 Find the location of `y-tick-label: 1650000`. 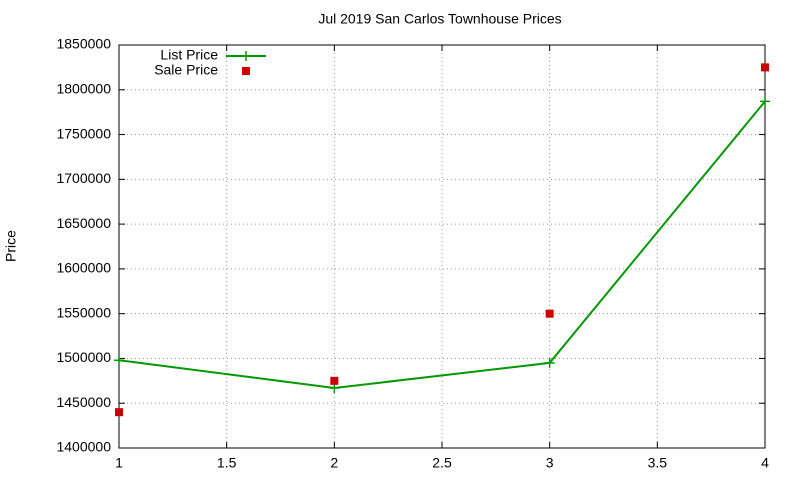

y-tick-label: 1650000 is located at coordinates (83, 223).